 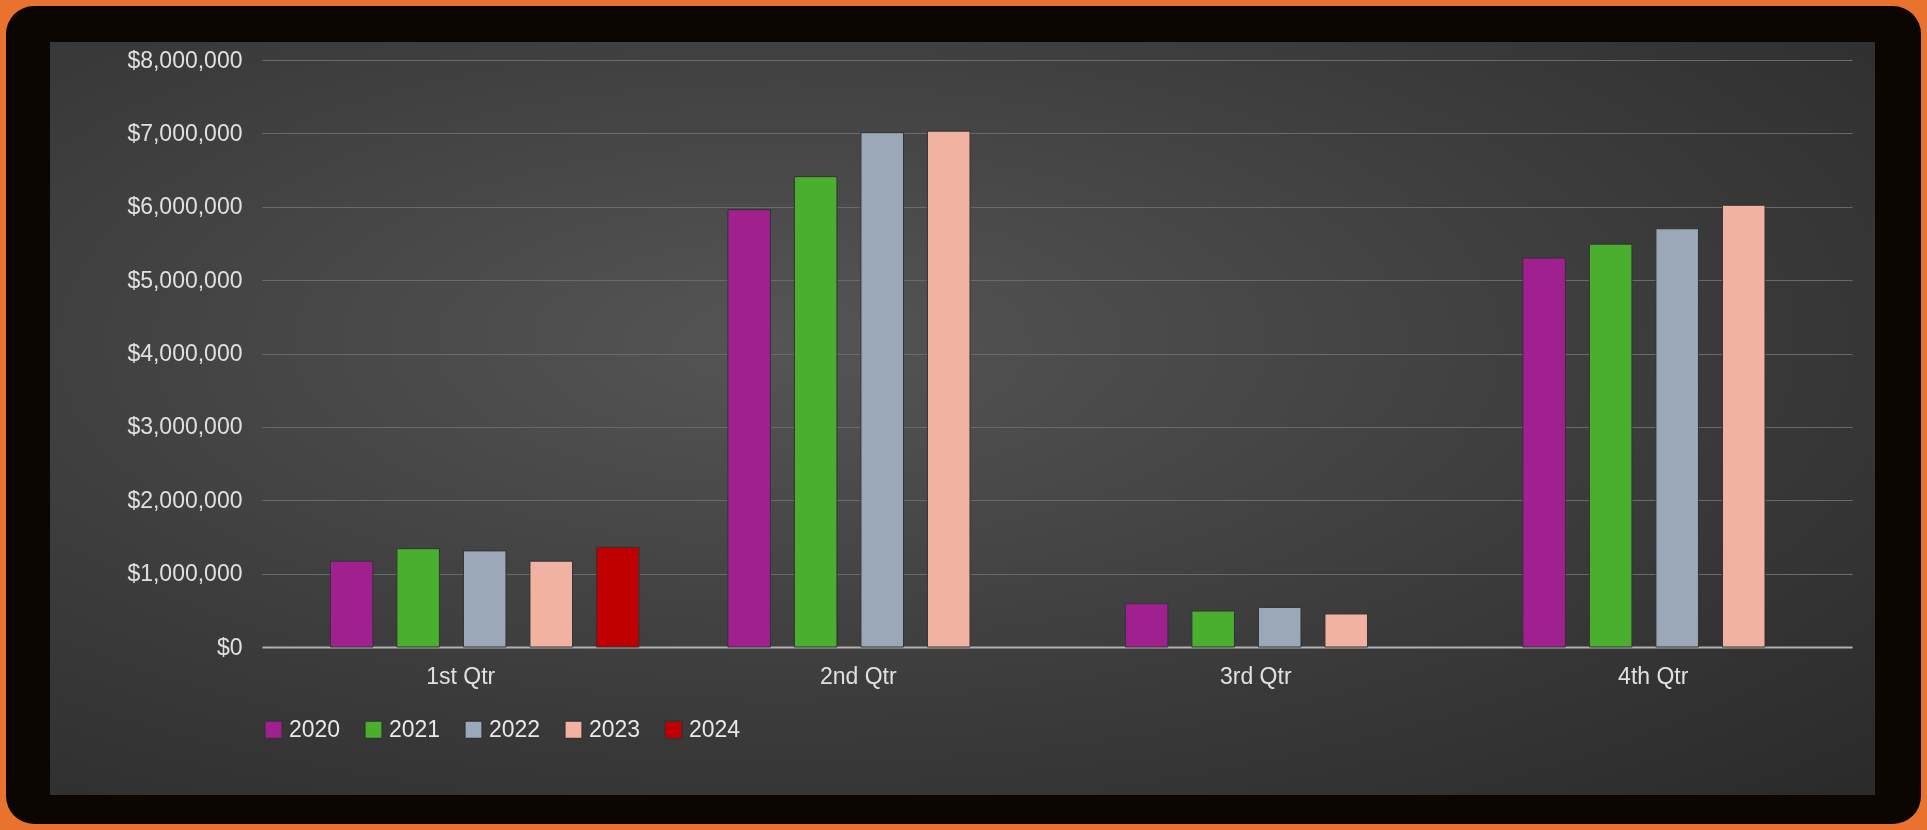 I want to click on y-tick-label: $7,000,000, so click(x=185, y=132).